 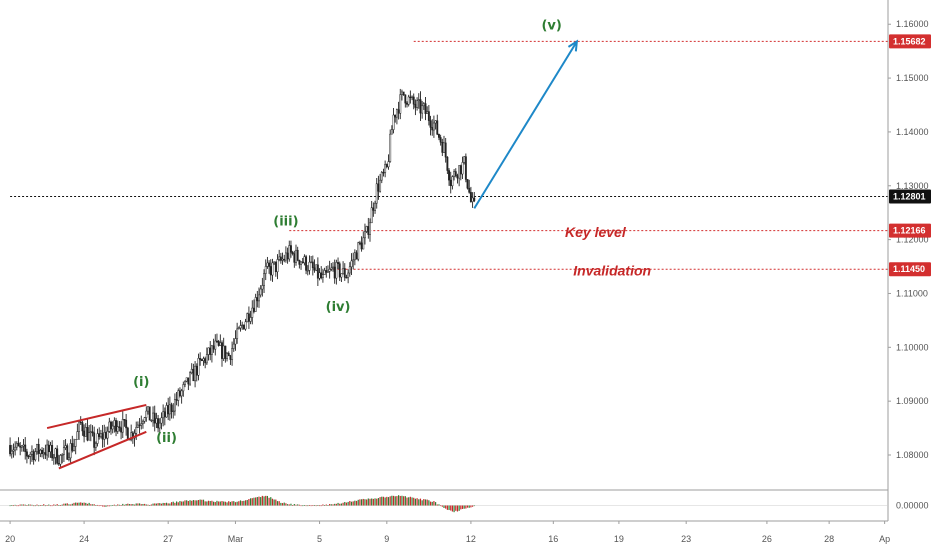 I want to click on wave-label-4: (v), so click(x=551, y=26).